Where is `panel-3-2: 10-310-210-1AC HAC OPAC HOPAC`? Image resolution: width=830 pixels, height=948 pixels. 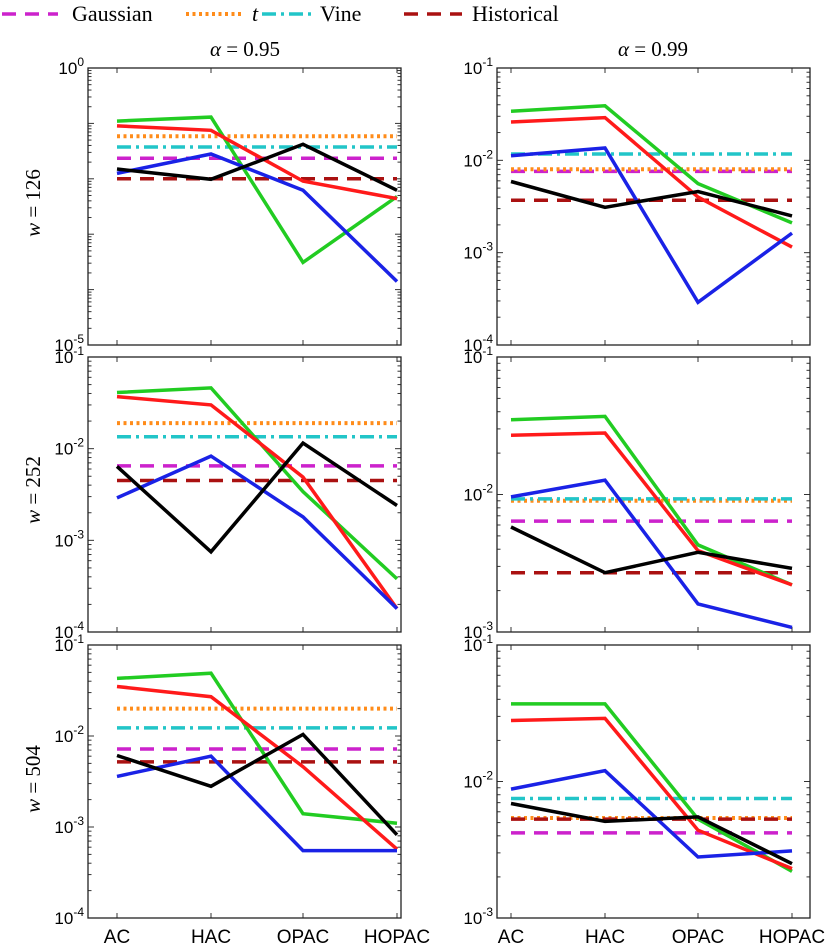 panel-3-2: 10-310-210-1AC HAC OPAC HOPAC is located at coordinates (644, 790).